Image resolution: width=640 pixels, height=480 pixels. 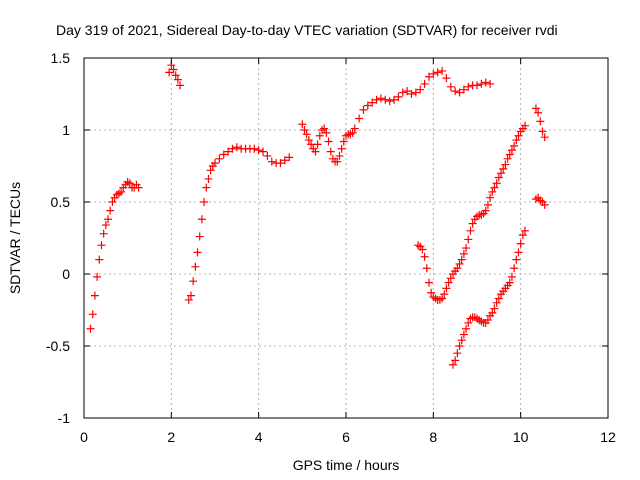 I want to click on x-tick-label: 4, so click(x=259, y=437).